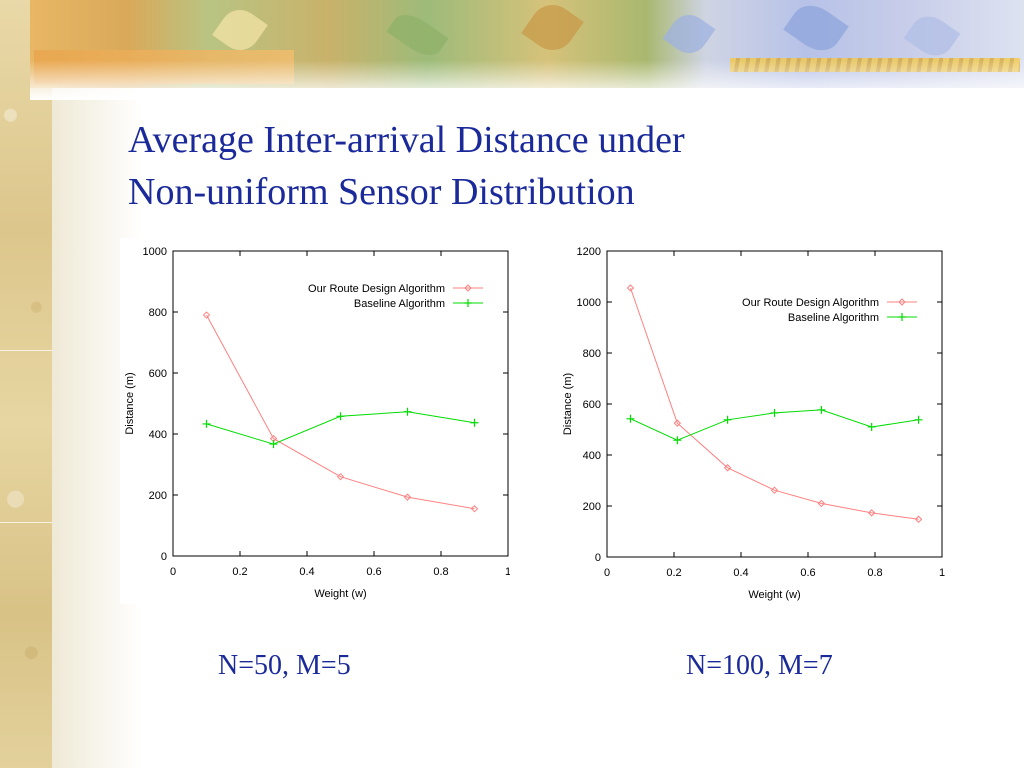  Describe the element at coordinates (589, 252) in the screenshot. I see `y-tick-label: 1200` at that location.